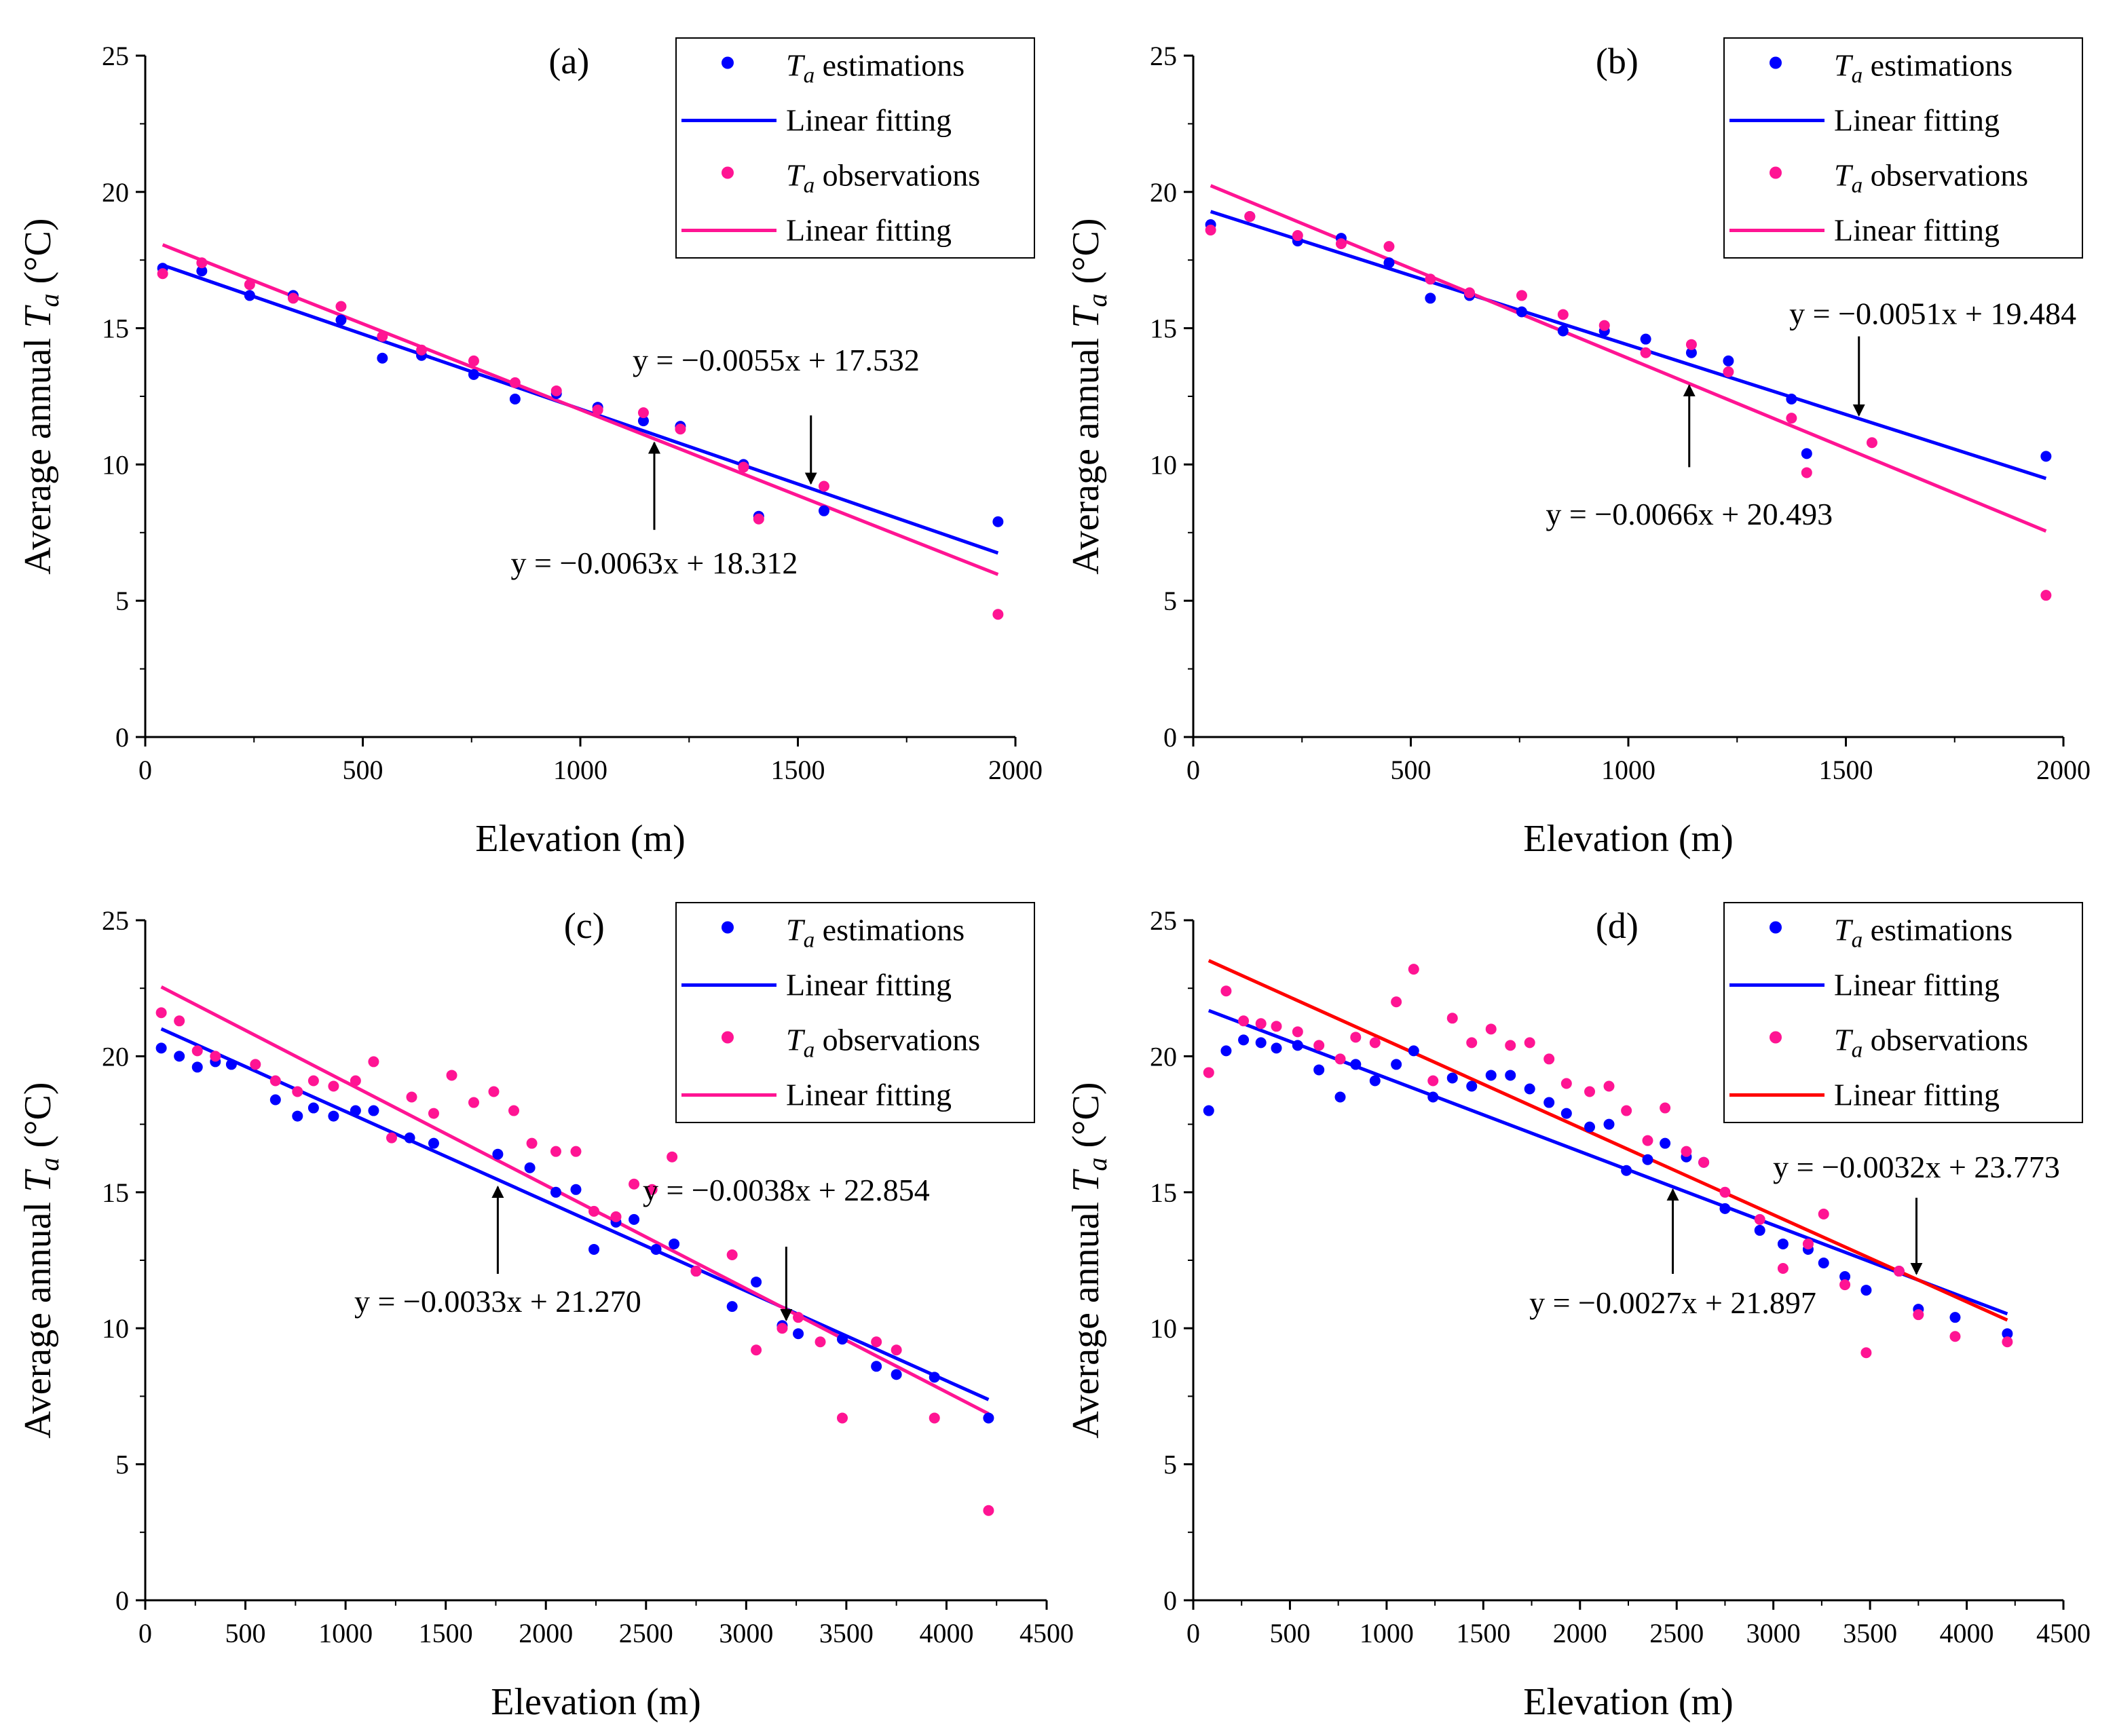 The width and height of the screenshot is (2115, 1736). Describe the element at coordinates (1170, 1465) in the screenshot. I see `y-tick-label: 5` at that location.